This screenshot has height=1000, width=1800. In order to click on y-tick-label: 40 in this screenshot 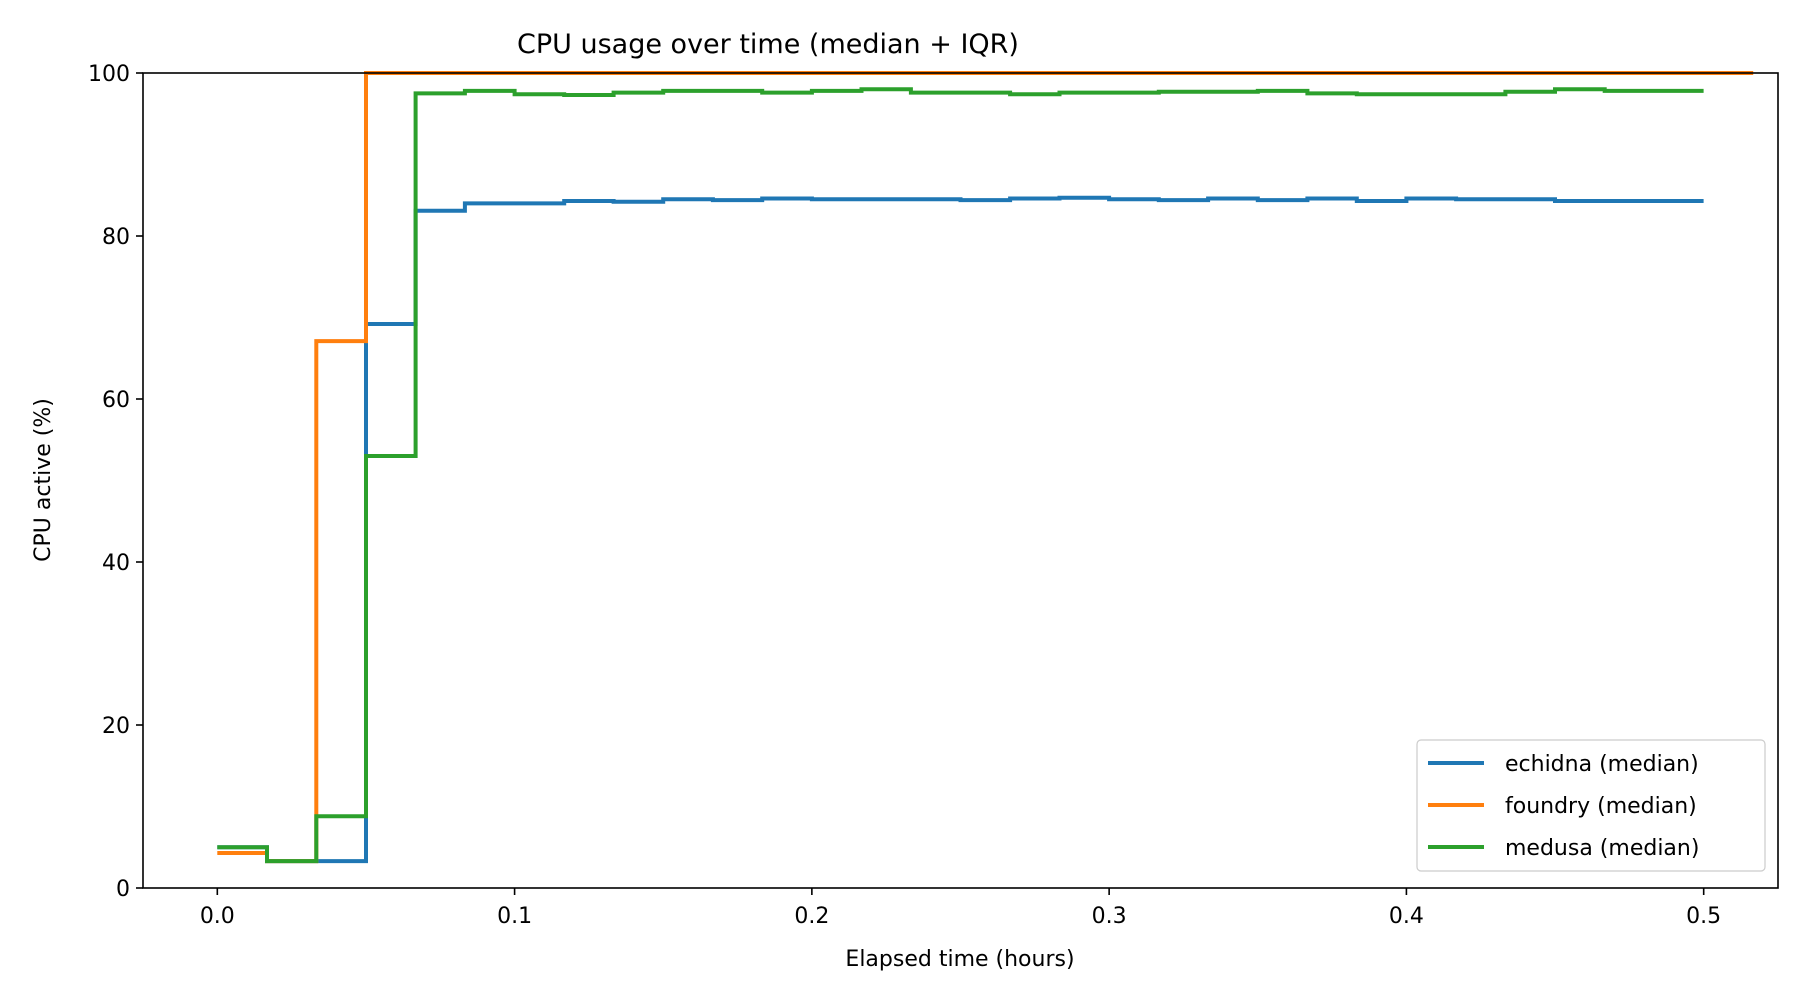, I will do `click(116, 563)`.